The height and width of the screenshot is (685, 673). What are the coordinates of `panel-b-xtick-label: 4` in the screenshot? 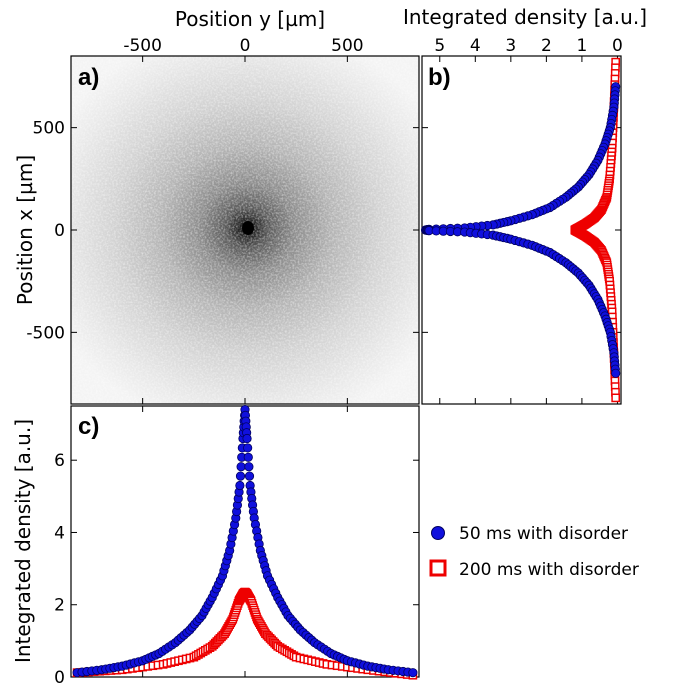 It's located at (475, 46).